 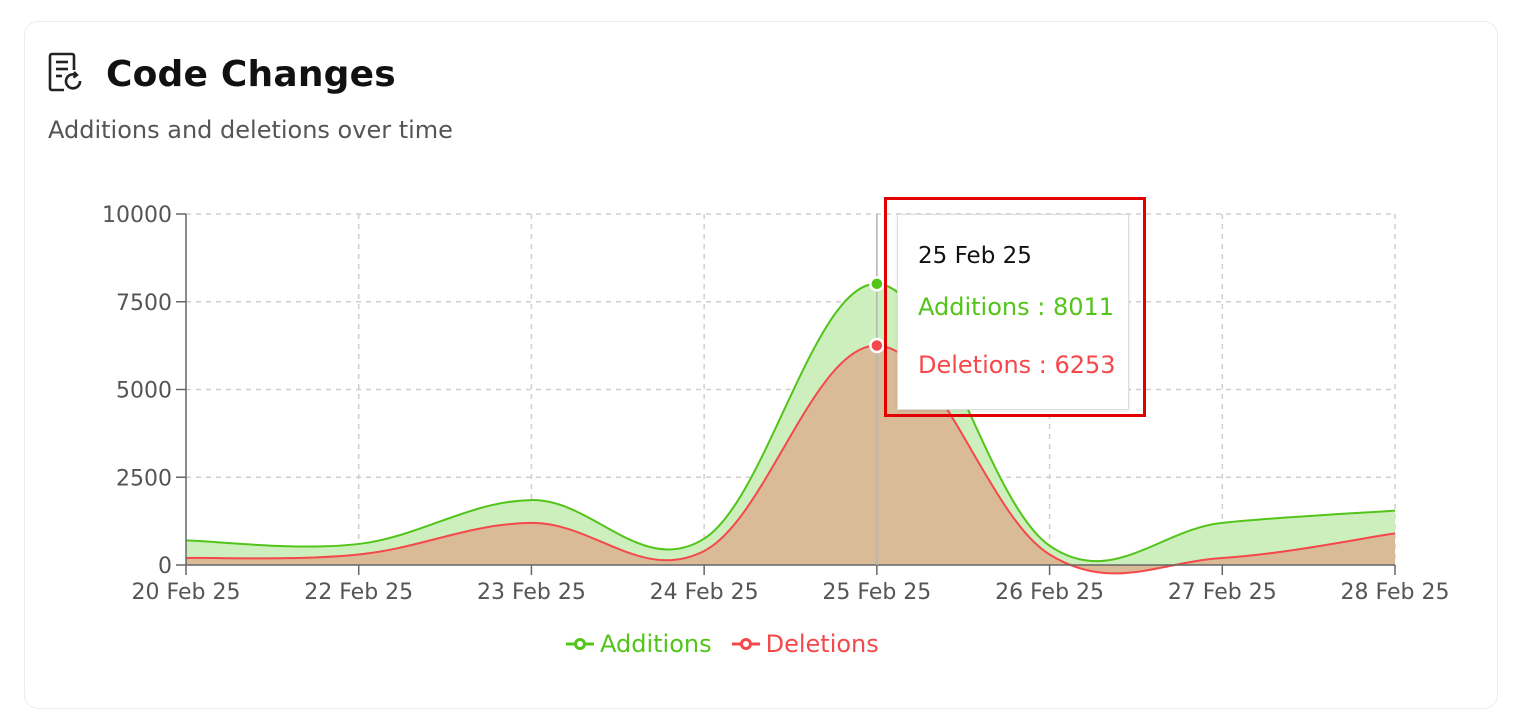 I want to click on legend-marker-deletions, so click(x=745, y=644).